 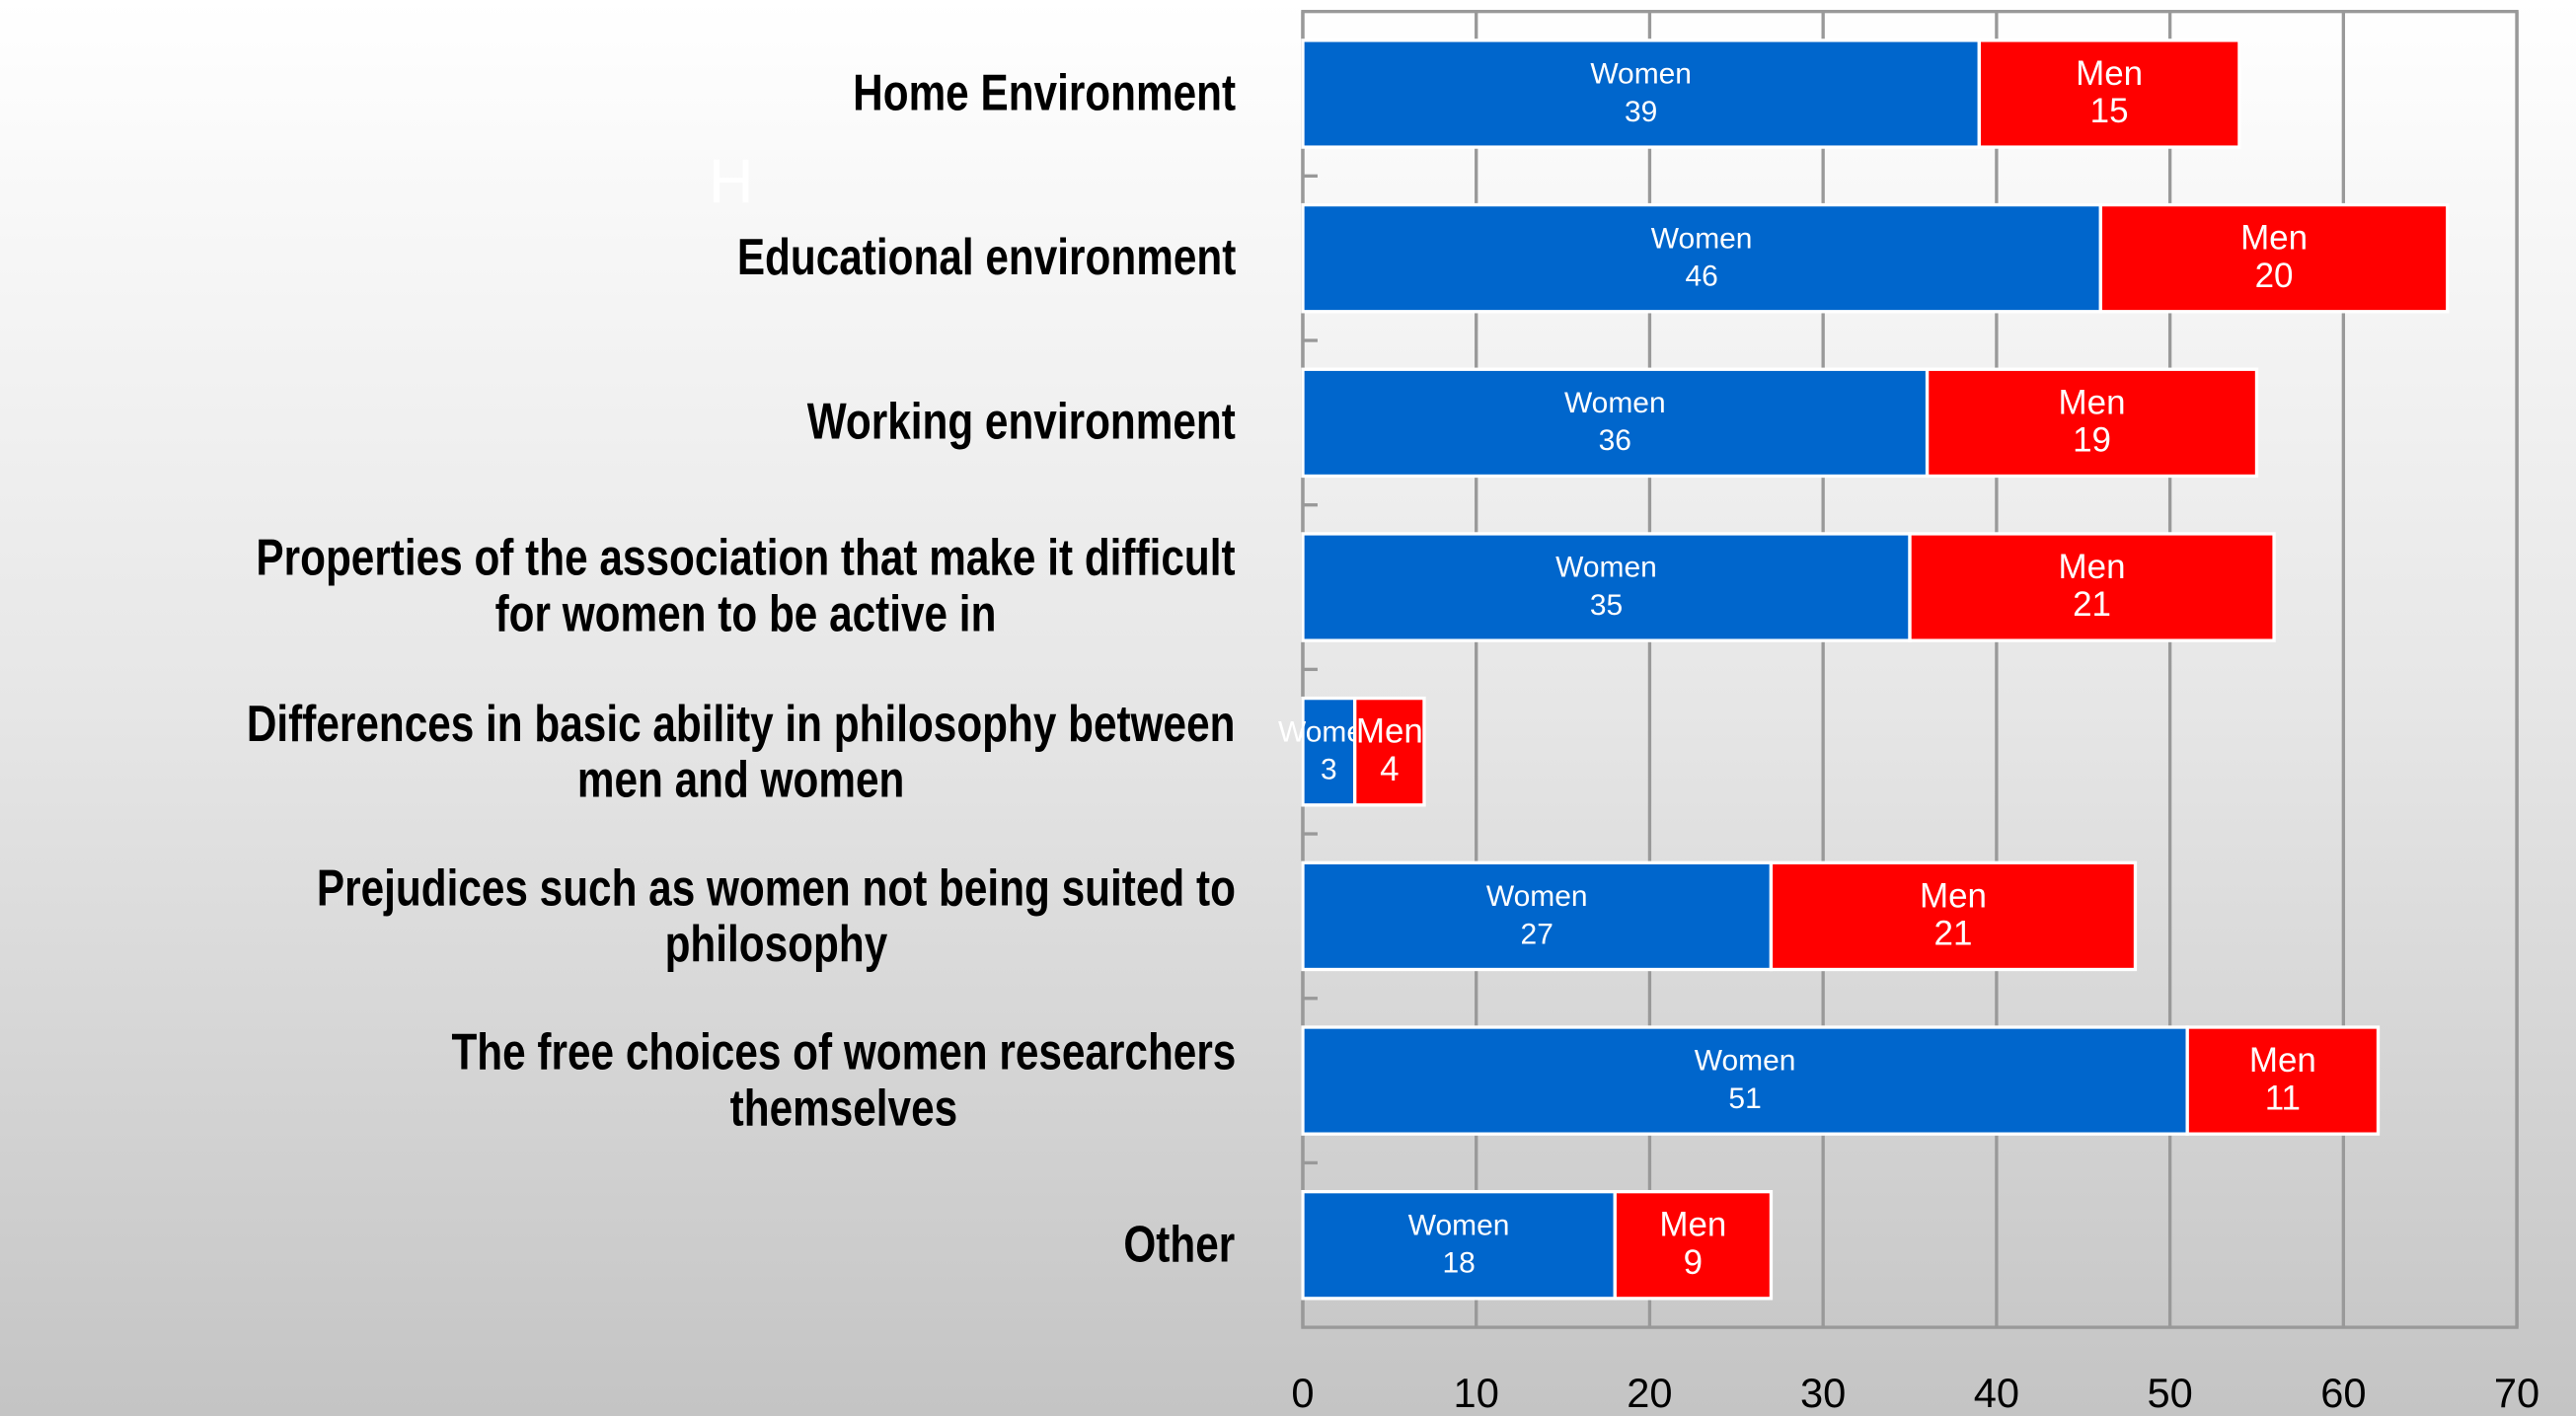 I want to click on data-label: 11, so click(x=2283, y=1098).